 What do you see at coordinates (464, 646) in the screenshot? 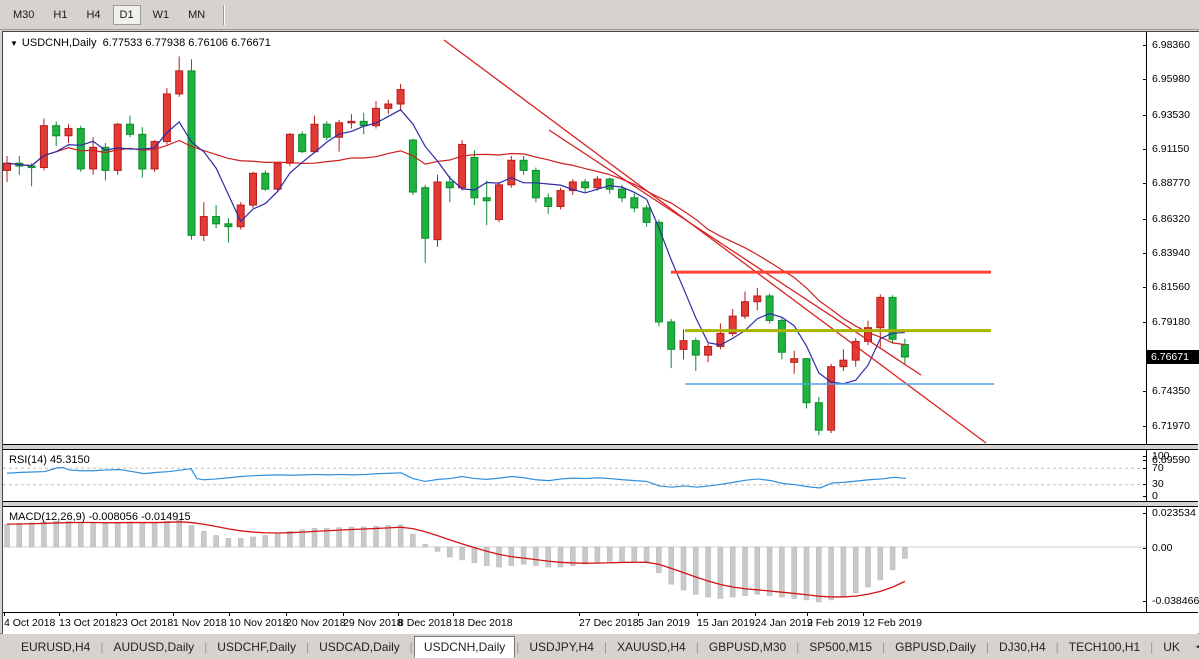
I see `tab-usdcnh-daily: USDCNH,Daily` at bounding box center [464, 646].